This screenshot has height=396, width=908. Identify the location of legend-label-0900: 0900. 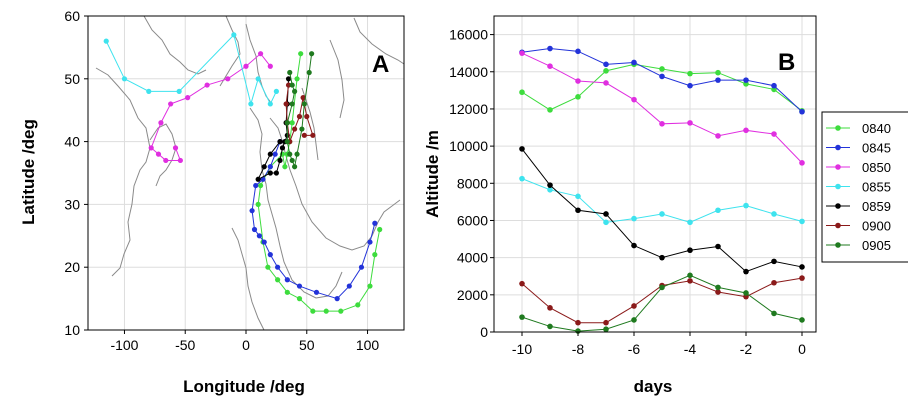
(876, 226).